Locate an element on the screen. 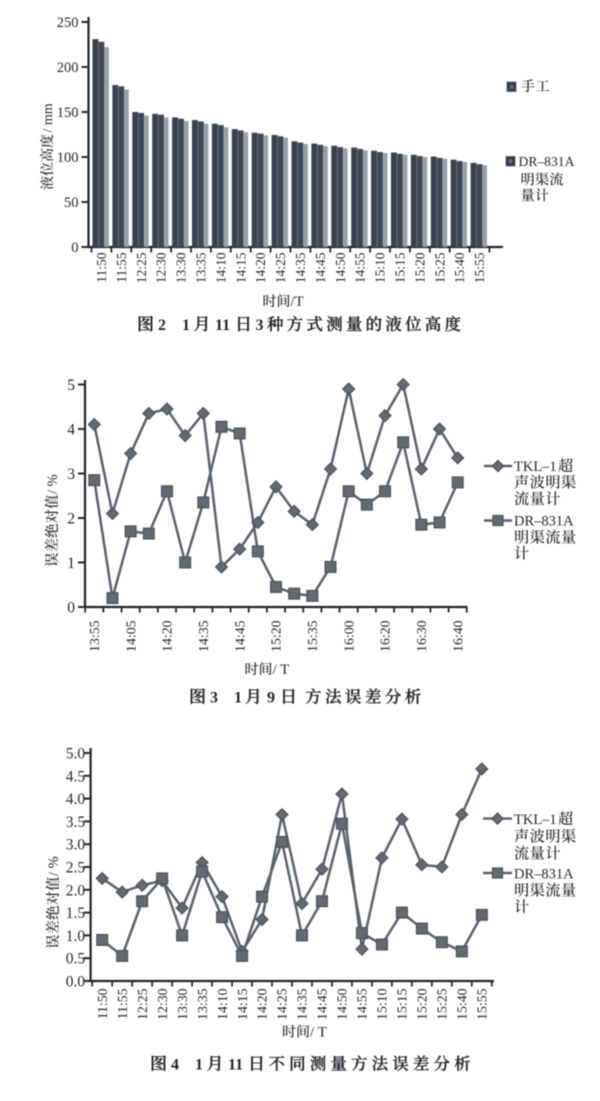  svg-text: 3.5 is located at coordinates (76, 822).